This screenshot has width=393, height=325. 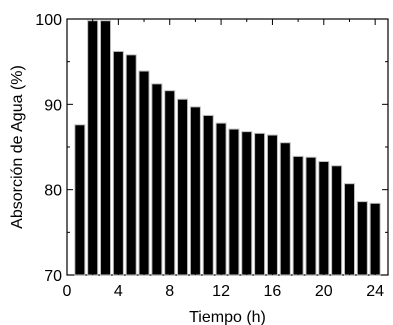 I want to click on y-axis-title: Absorción de Agua (%), so click(x=17, y=147).